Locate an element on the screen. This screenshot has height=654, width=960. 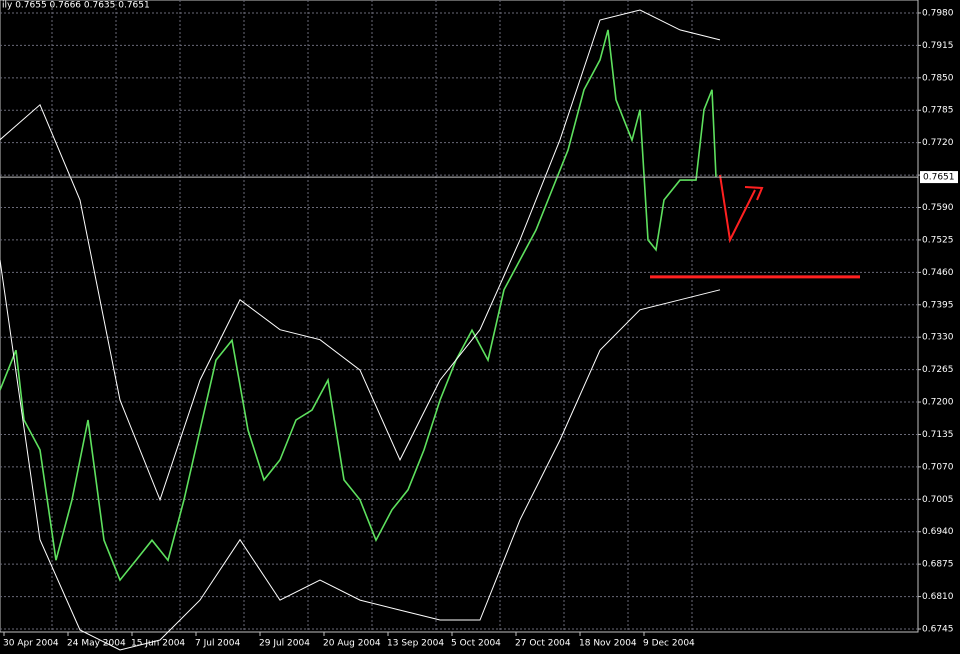
y-tick-label: 0.7135 is located at coordinates (938, 435).